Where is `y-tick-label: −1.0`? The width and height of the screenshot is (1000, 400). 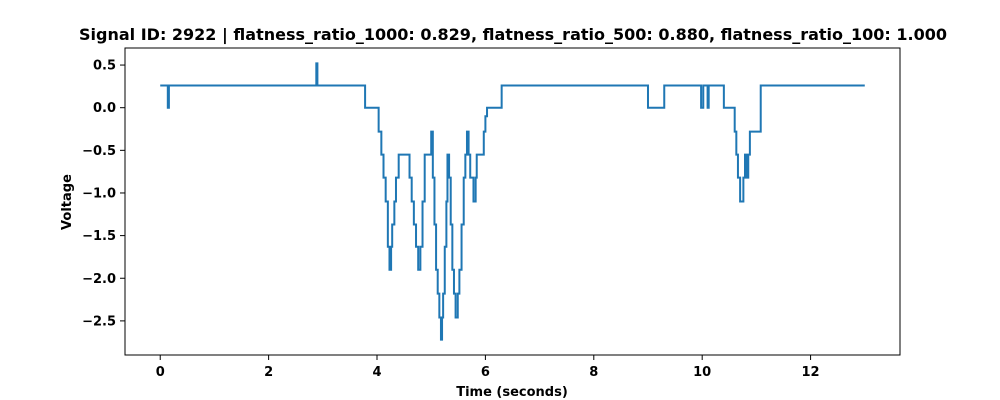
y-tick-label: −1.0 is located at coordinates (99, 193).